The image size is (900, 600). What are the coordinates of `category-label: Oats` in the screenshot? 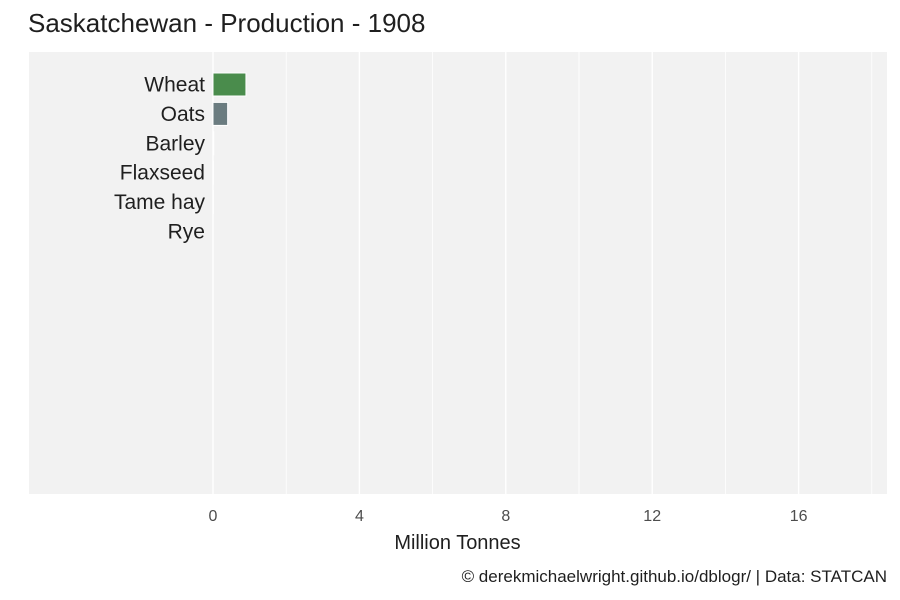 It's located at (183, 114).